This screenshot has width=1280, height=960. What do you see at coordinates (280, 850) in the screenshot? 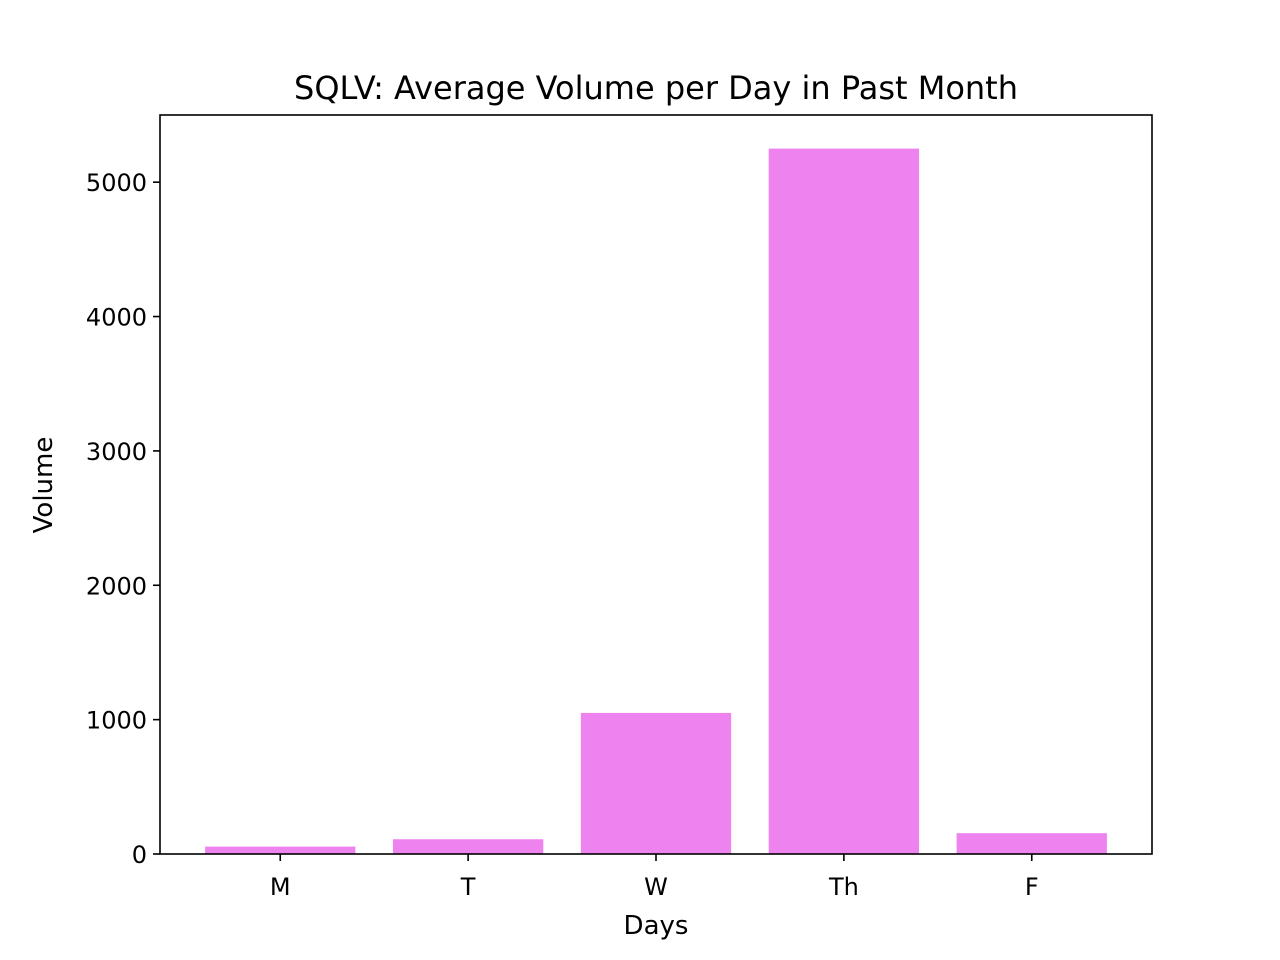
I see `bar-m` at bounding box center [280, 850].